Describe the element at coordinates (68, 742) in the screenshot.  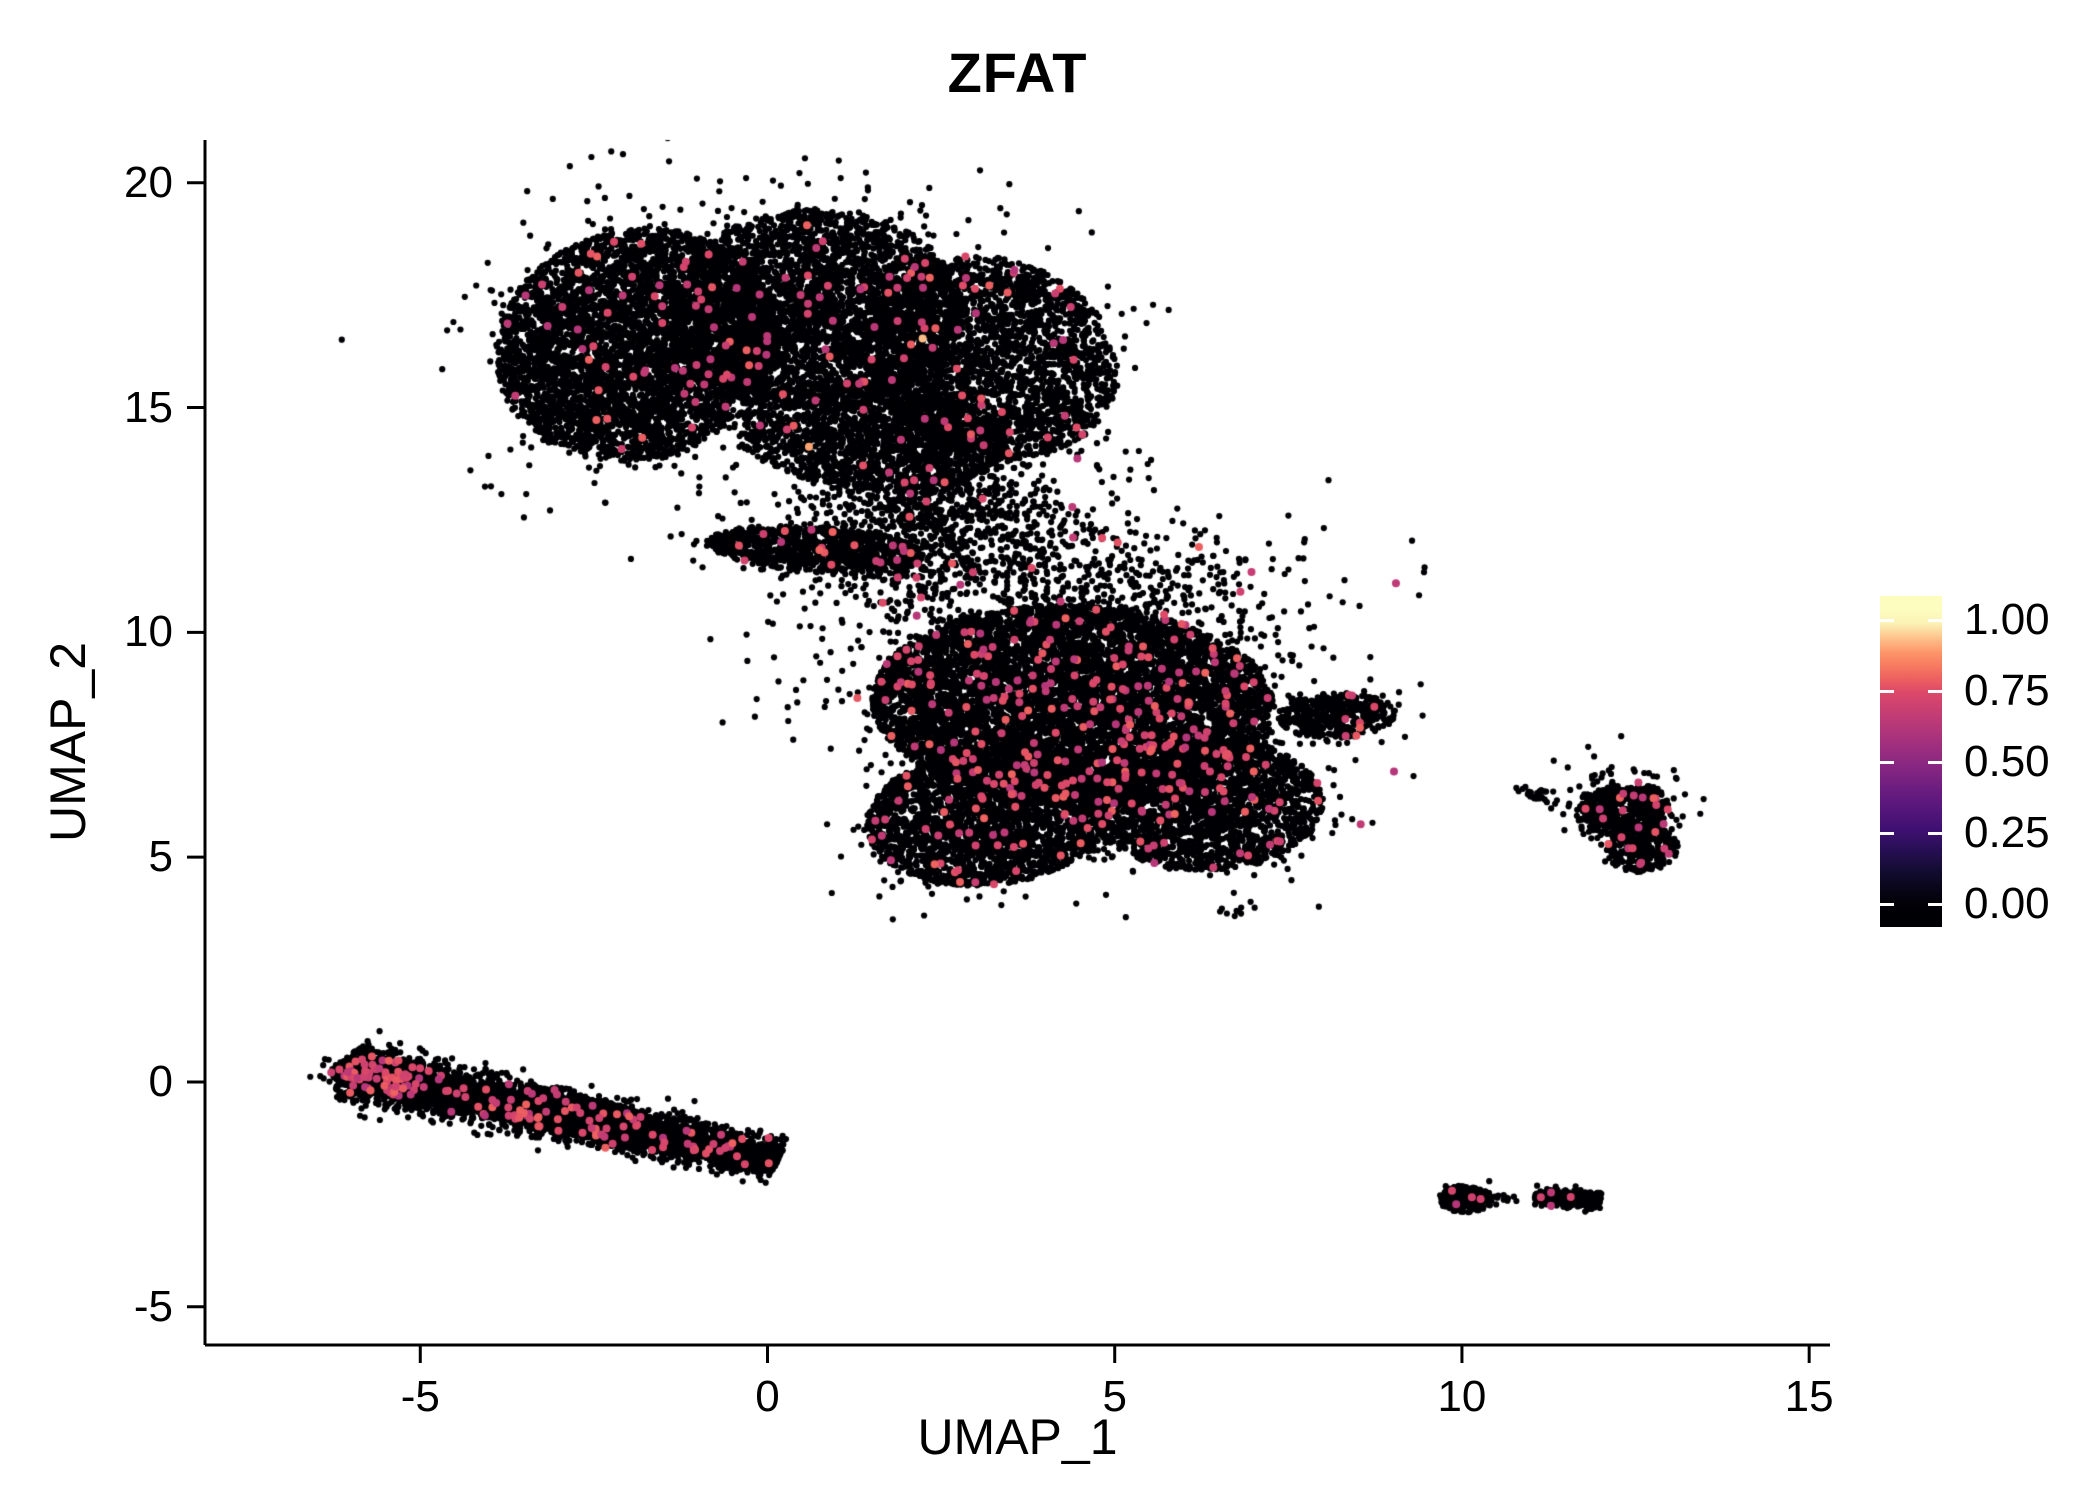
I see `y-axis-label: UMAP_2` at that location.